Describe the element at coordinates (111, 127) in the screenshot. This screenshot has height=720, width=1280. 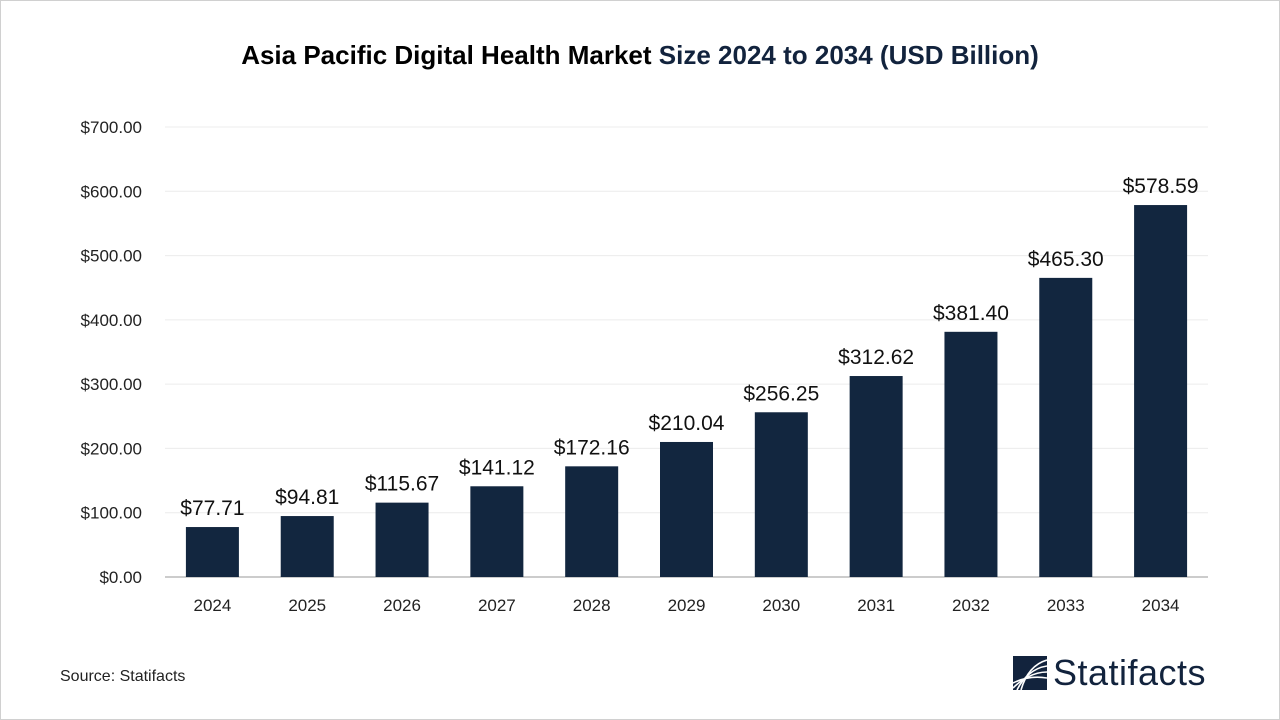
I see `y-tick-label: $700.00` at that location.